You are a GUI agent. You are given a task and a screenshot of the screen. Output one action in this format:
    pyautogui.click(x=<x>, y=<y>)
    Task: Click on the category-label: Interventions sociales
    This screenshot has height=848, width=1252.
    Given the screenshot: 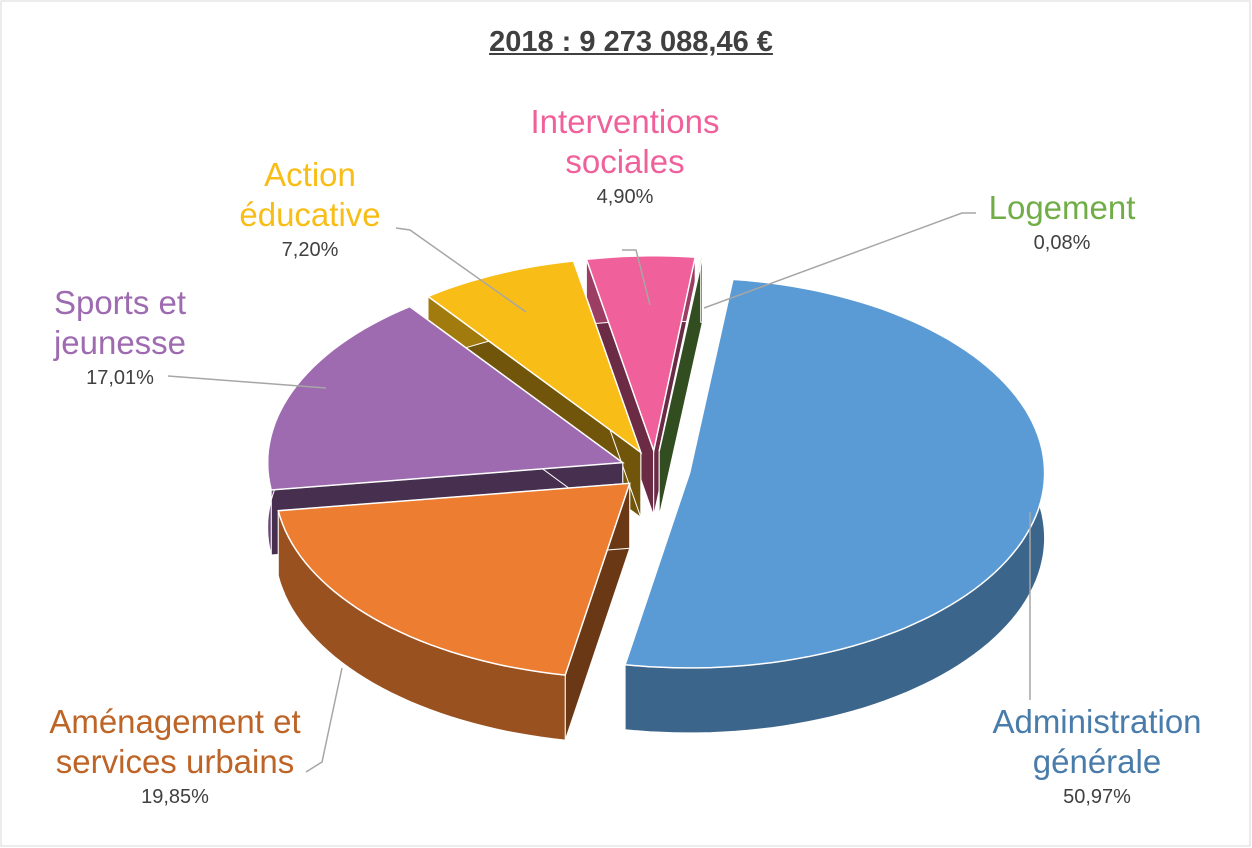 What is the action you would take?
    pyautogui.click(x=625, y=141)
    